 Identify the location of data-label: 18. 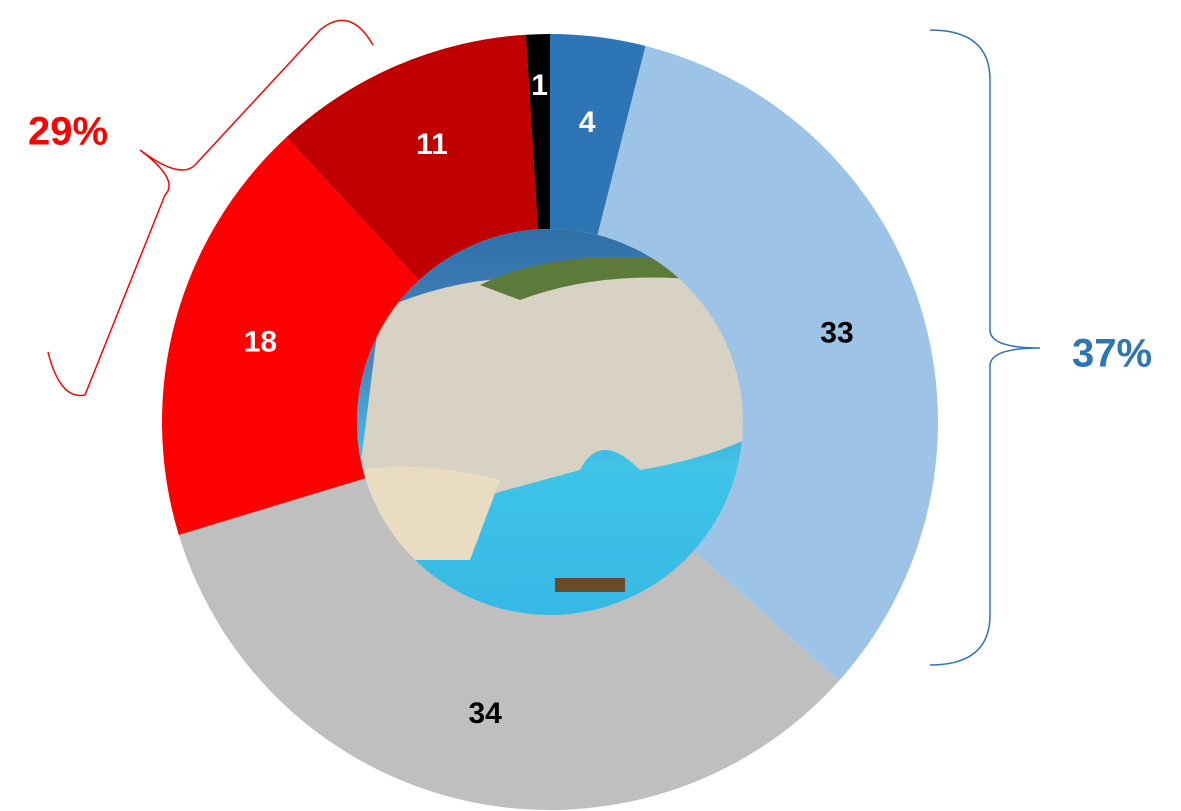
(260, 342).